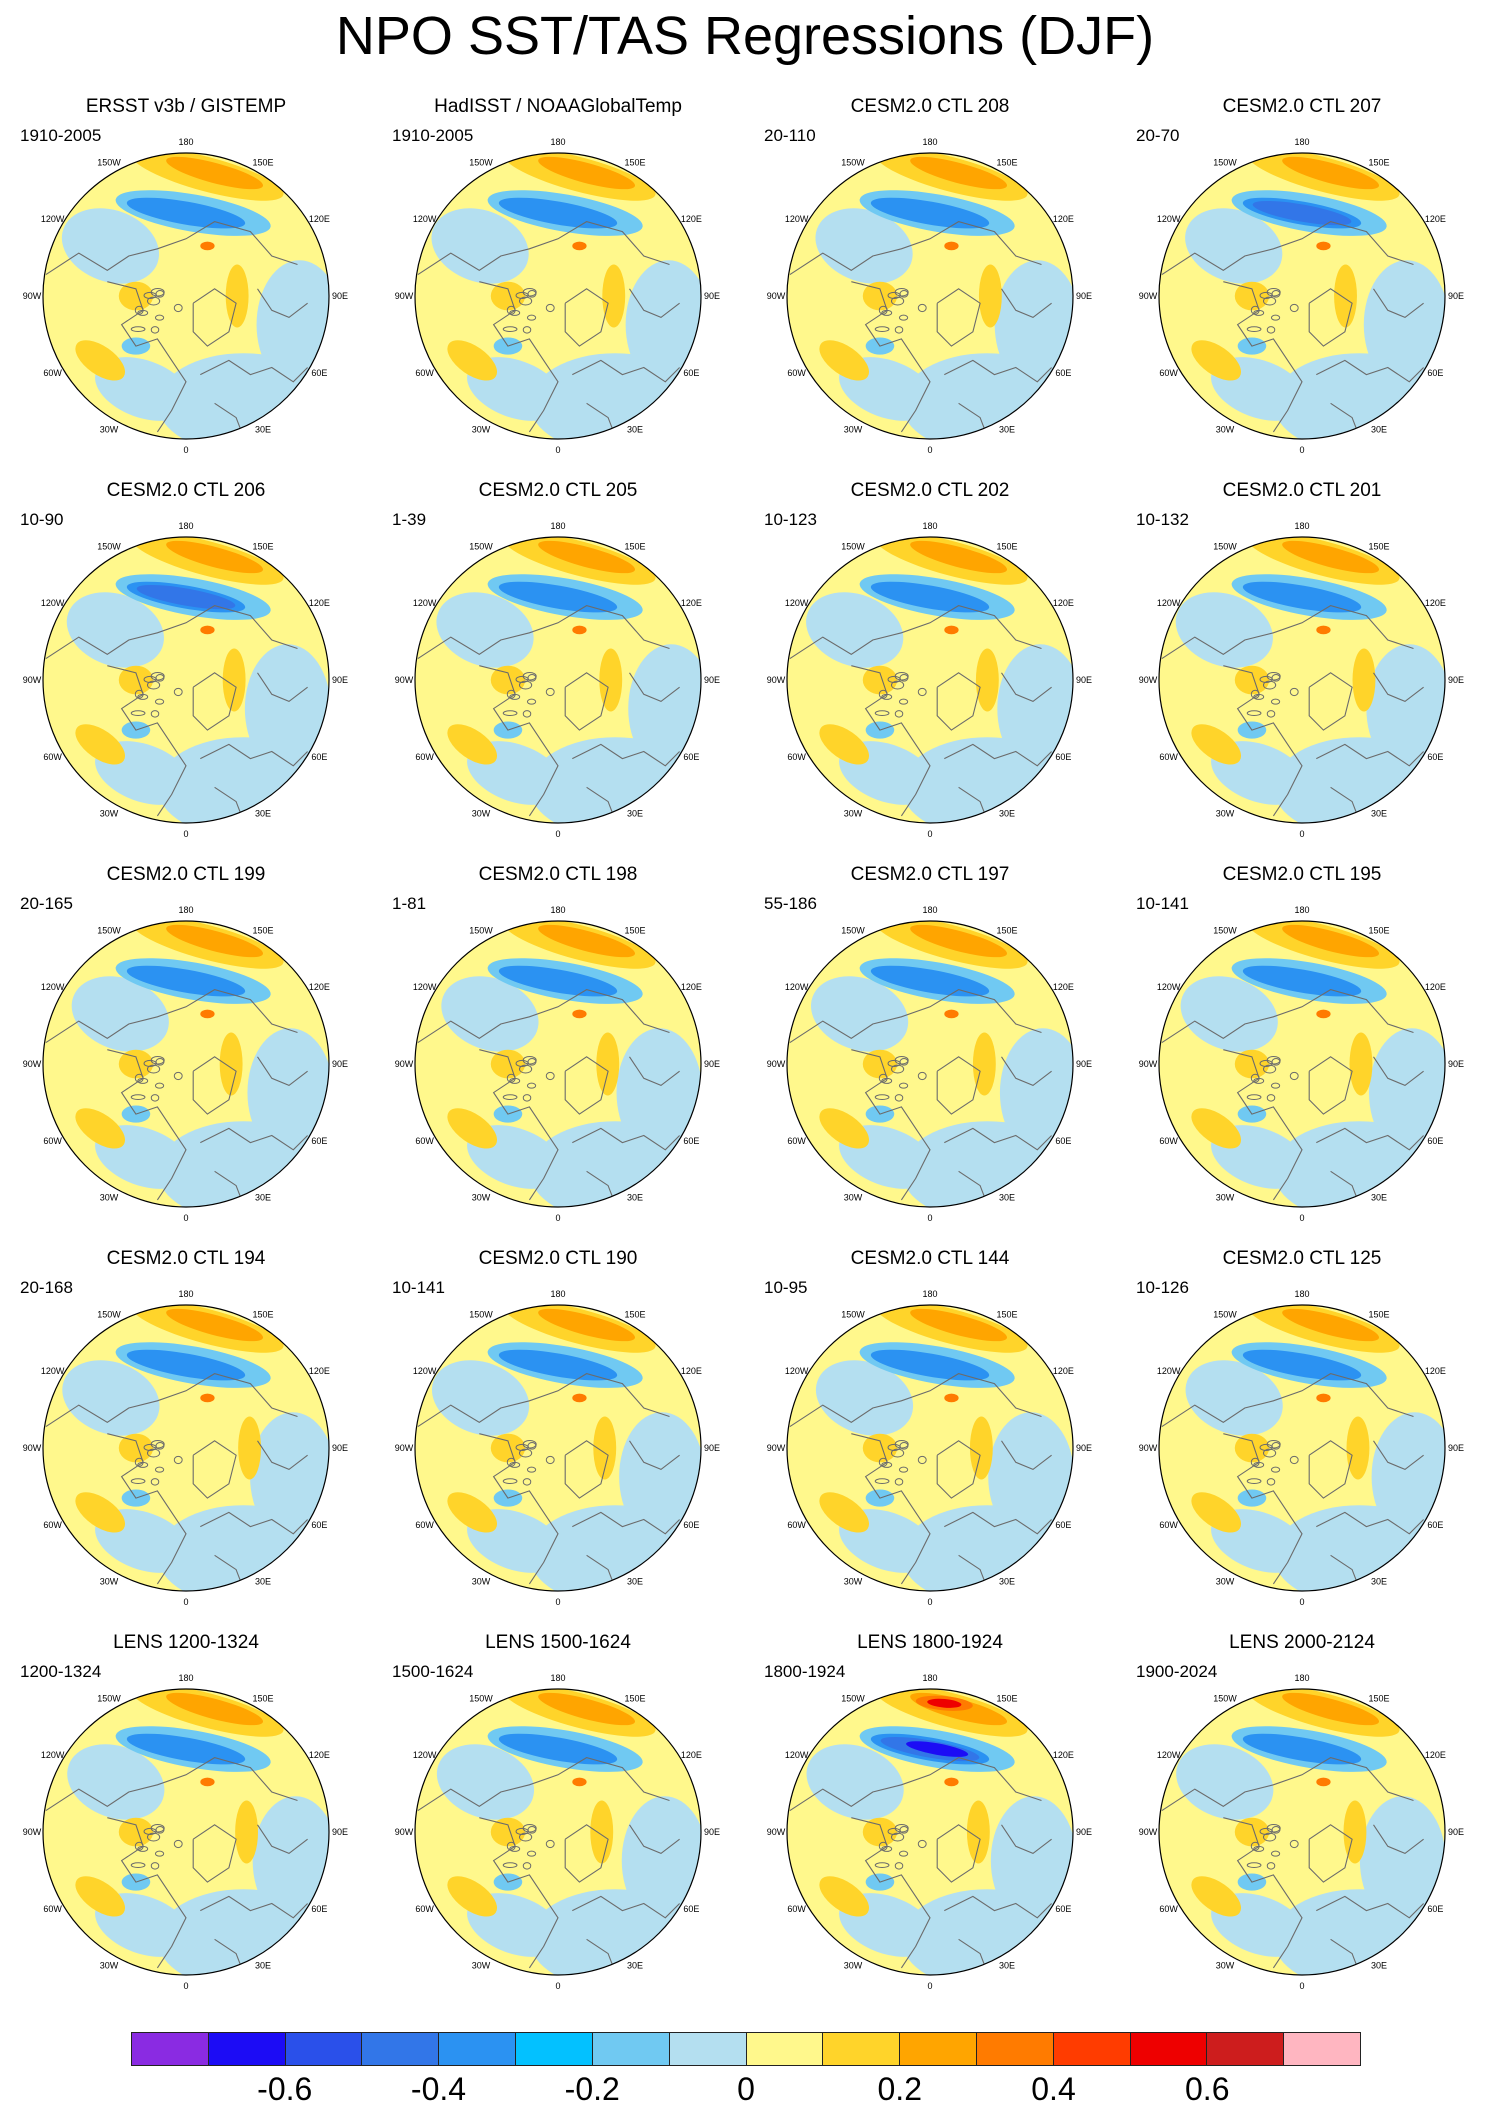  Describe the element at coordinates (46, 903) in the screenshot. I see `panel-year-range: 20-165` at that location.